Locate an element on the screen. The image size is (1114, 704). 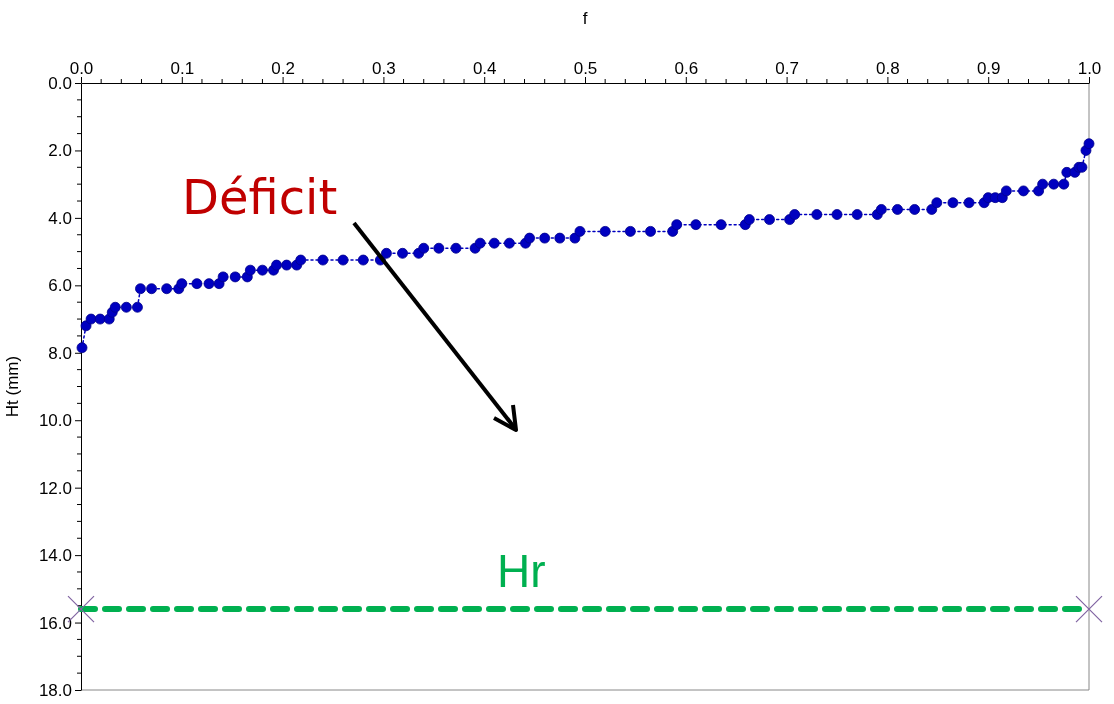
y-tick-label: 8.0 is located at coordinates (60, 353).